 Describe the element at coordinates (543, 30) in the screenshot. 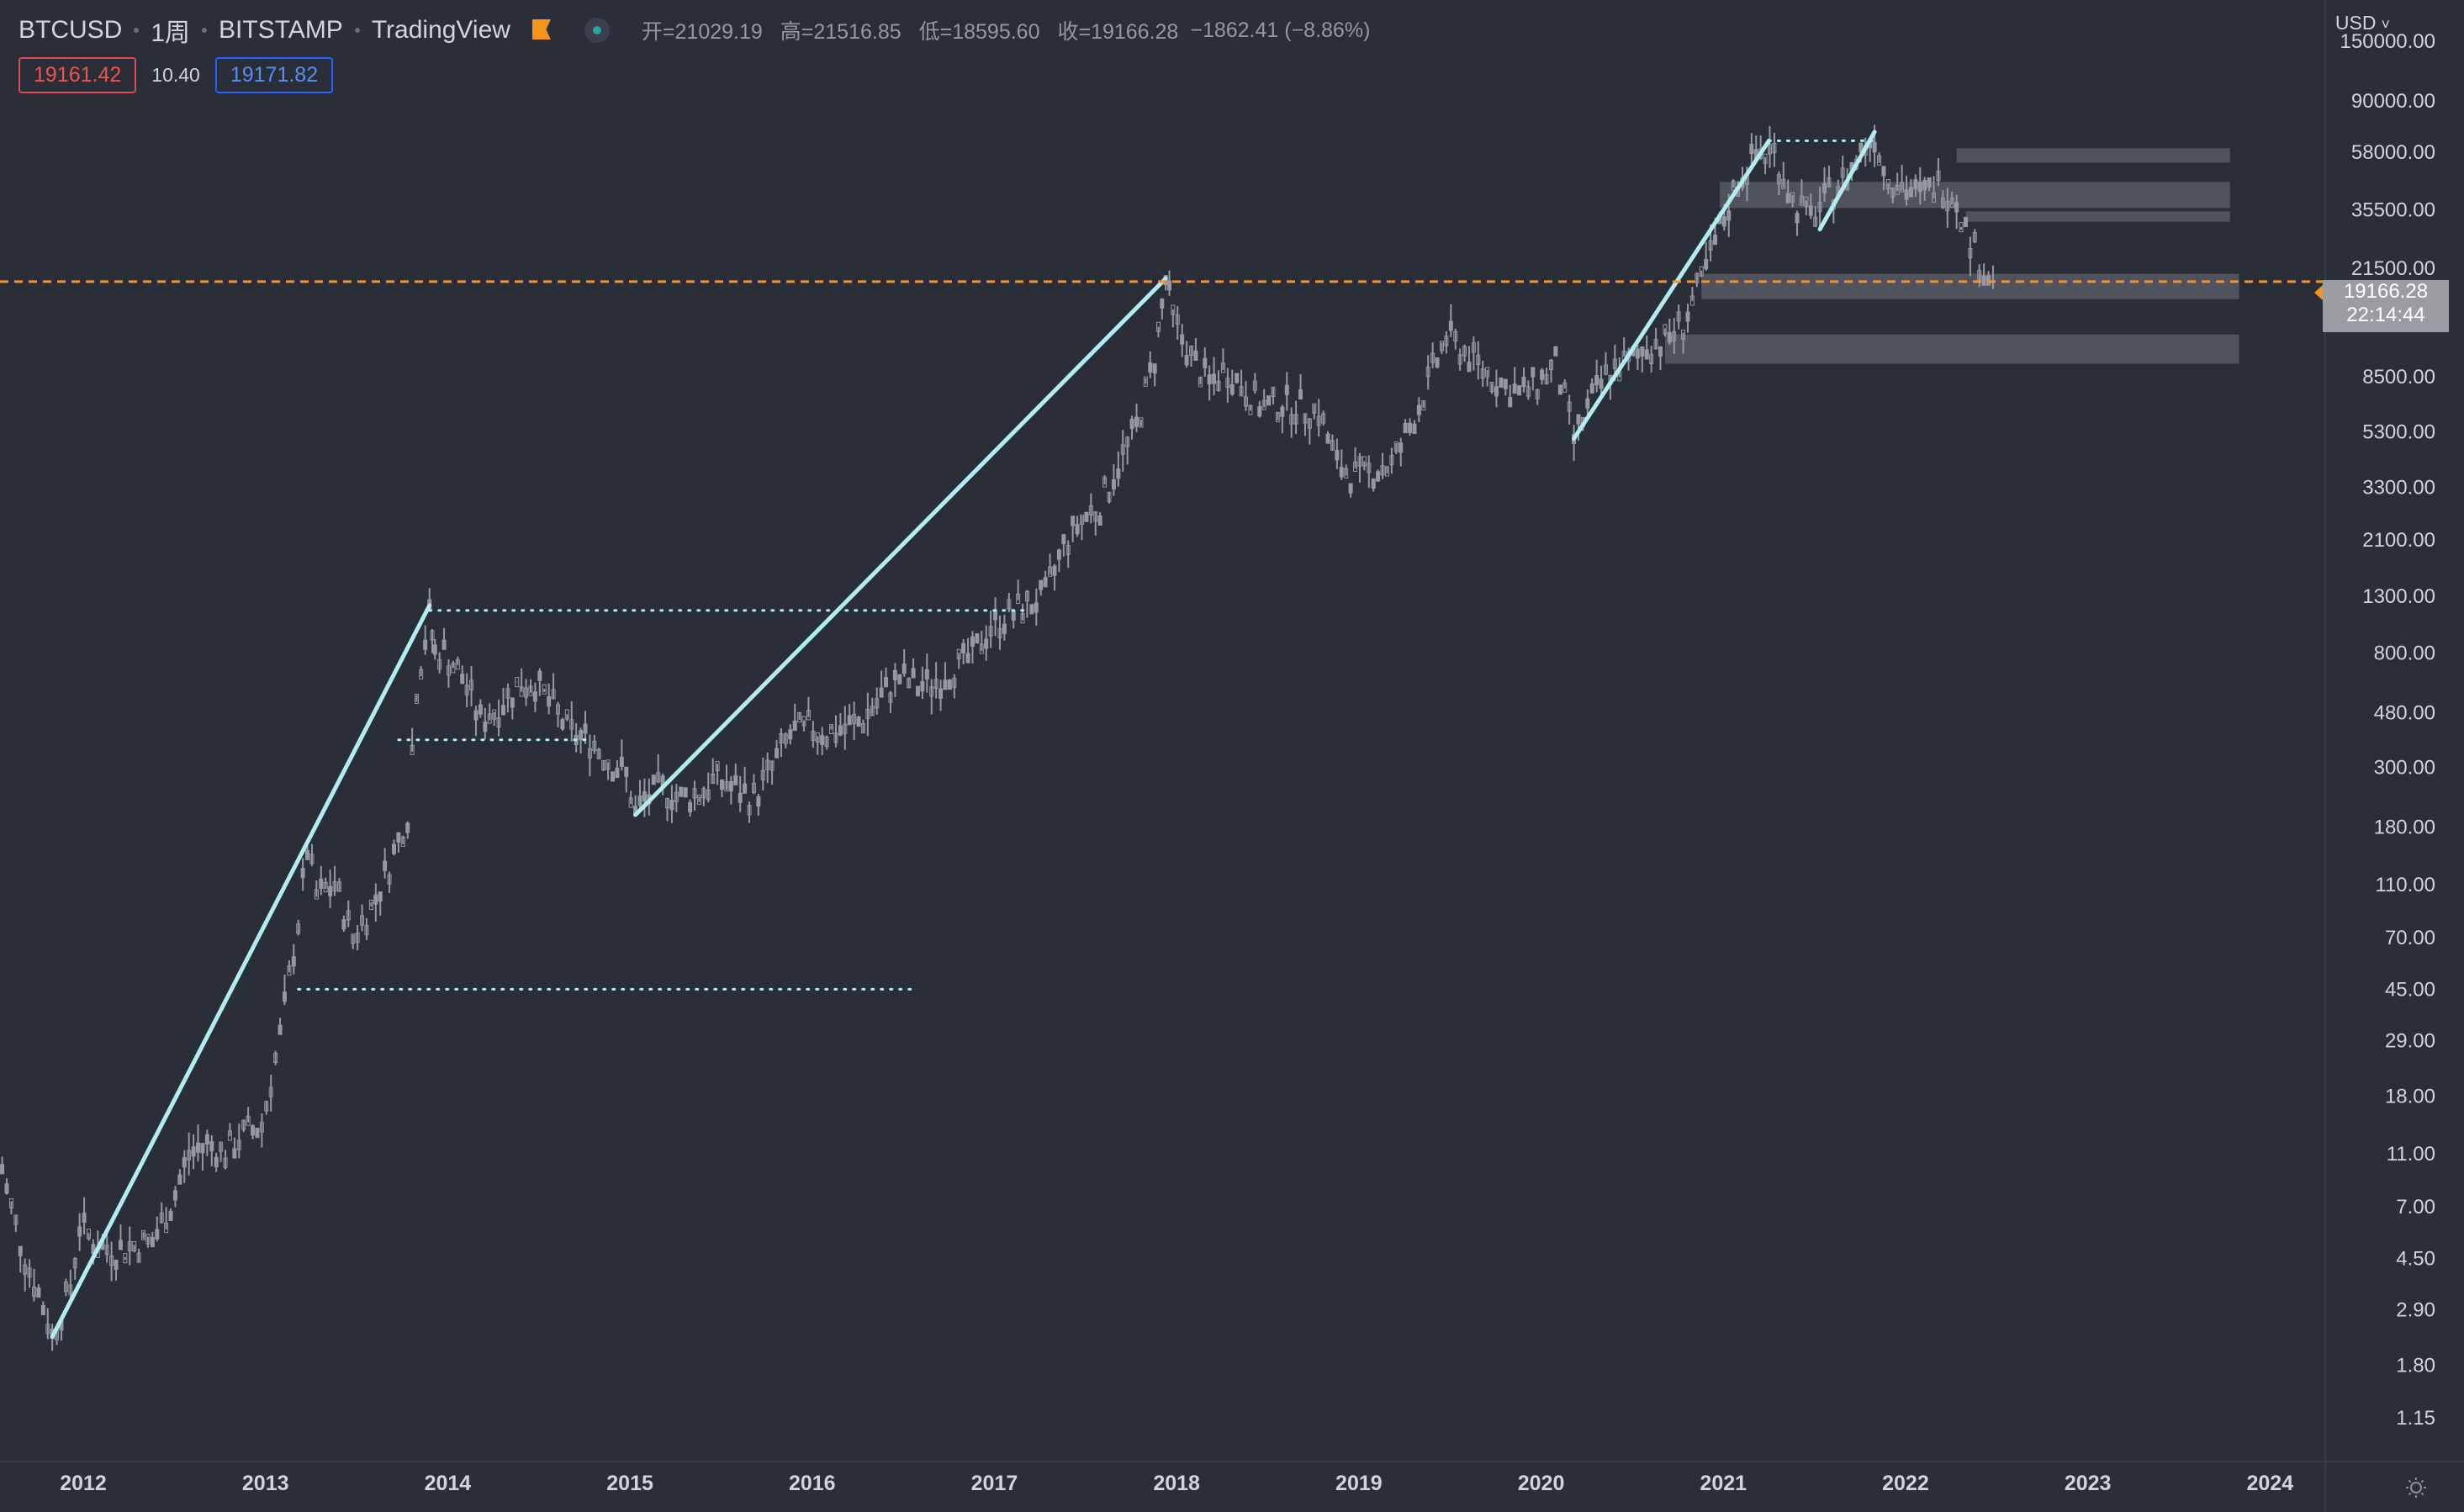

I see `flag-icon` at that location.